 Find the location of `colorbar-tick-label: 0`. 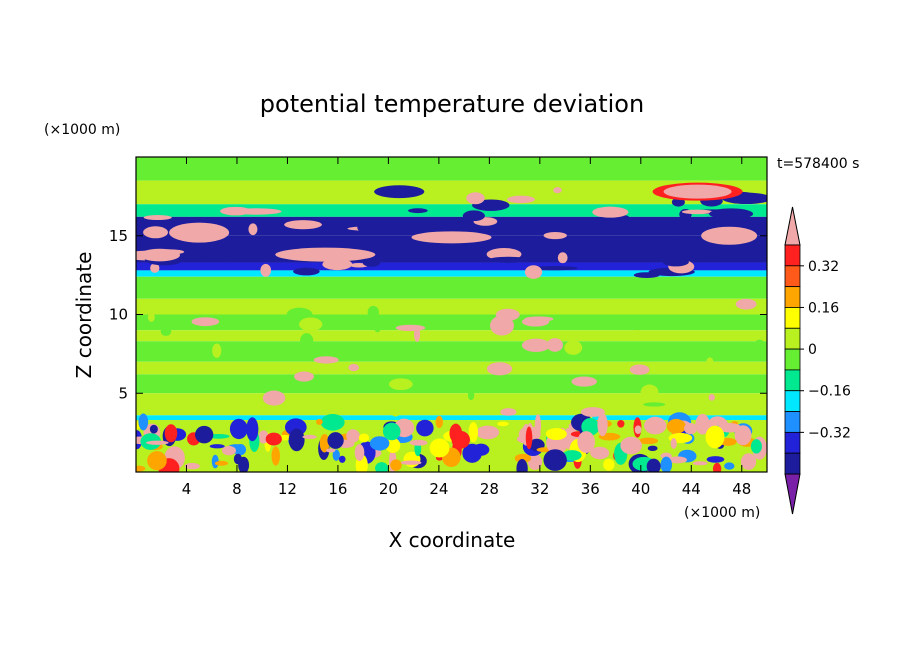

colorbar-tick-label: 0 is located at coordinates (812, 350).